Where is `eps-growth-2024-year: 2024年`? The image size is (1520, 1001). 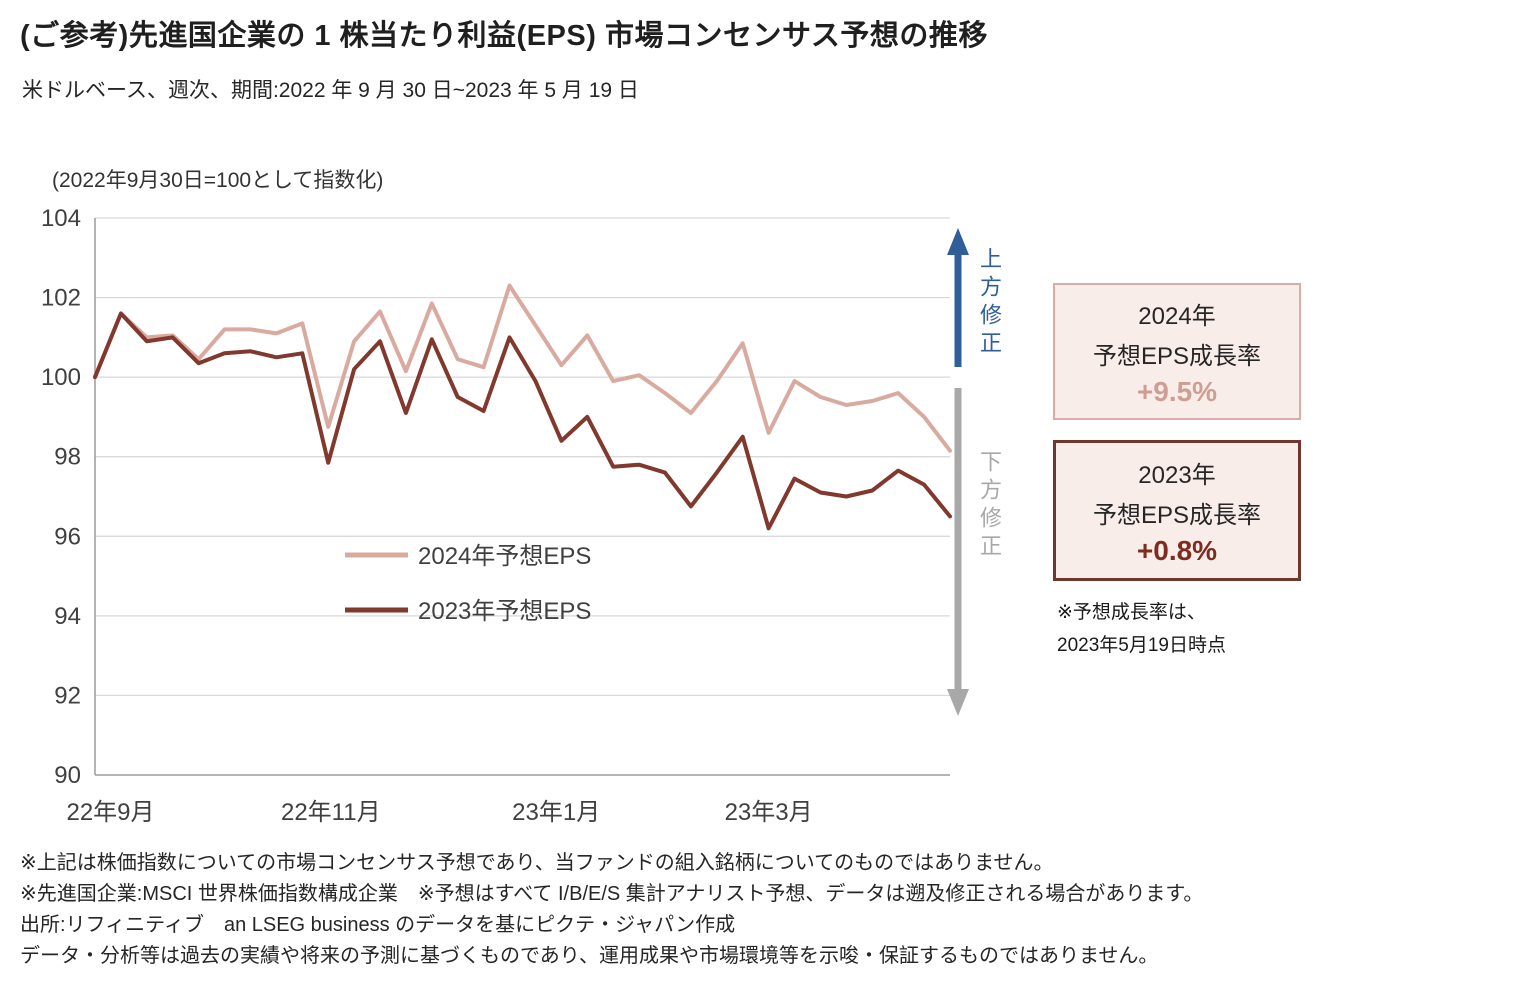 eps-growth-2024-year: 2024年 is located at coordinates (1177, 316).